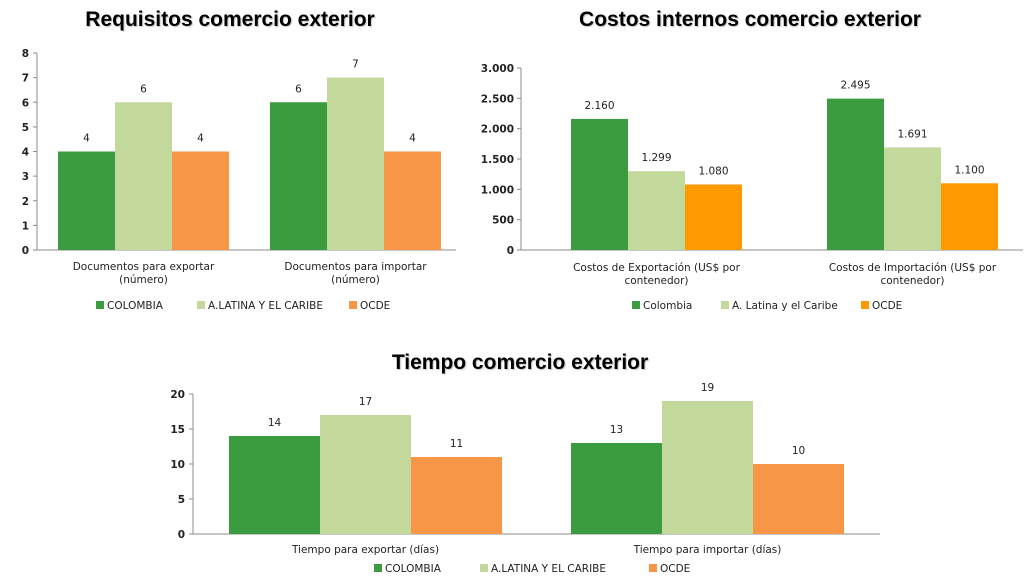  Describe the element at coordinates (25, 79) in the screenshot. I see `chart-1-y-tick-label: 7` at that location.